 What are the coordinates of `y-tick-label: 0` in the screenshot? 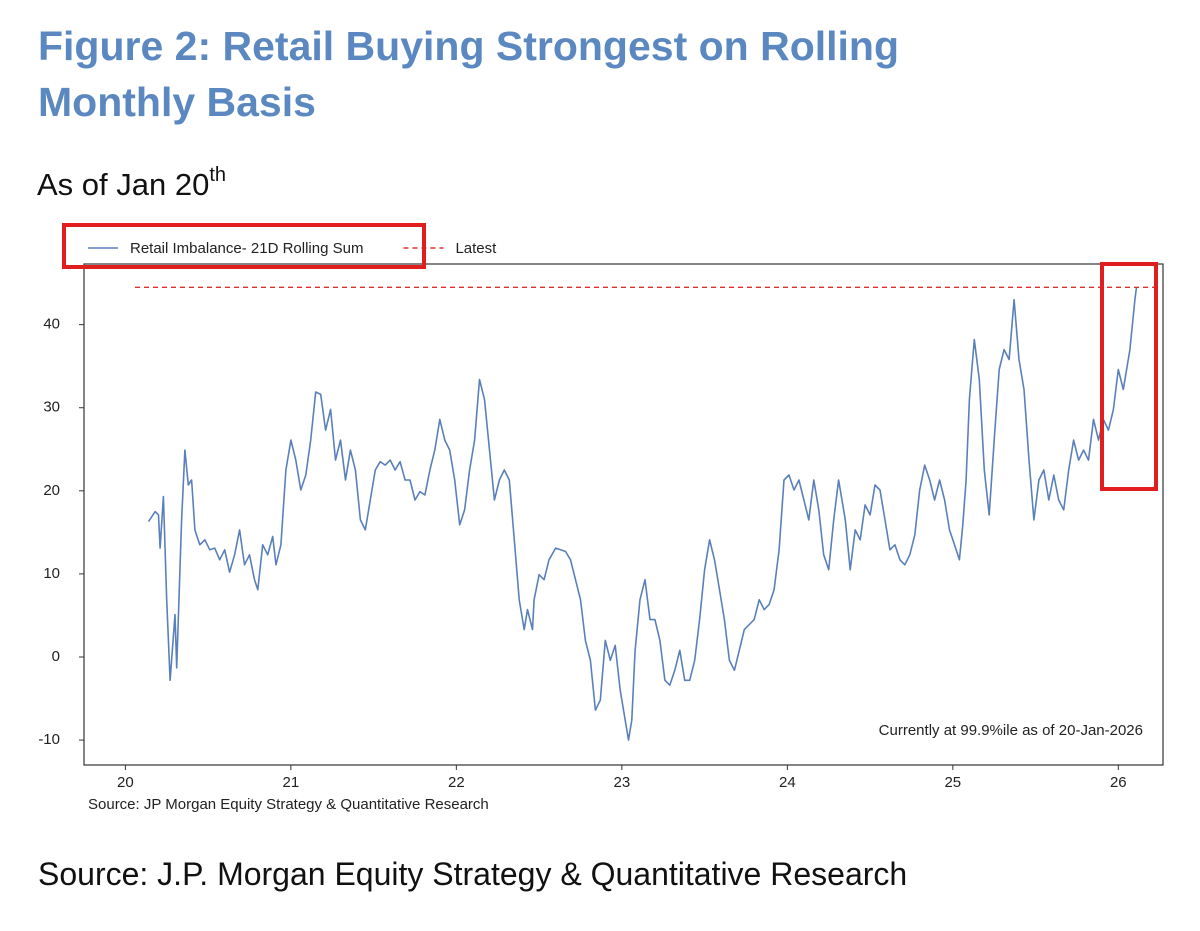 It's located at (56, 656).